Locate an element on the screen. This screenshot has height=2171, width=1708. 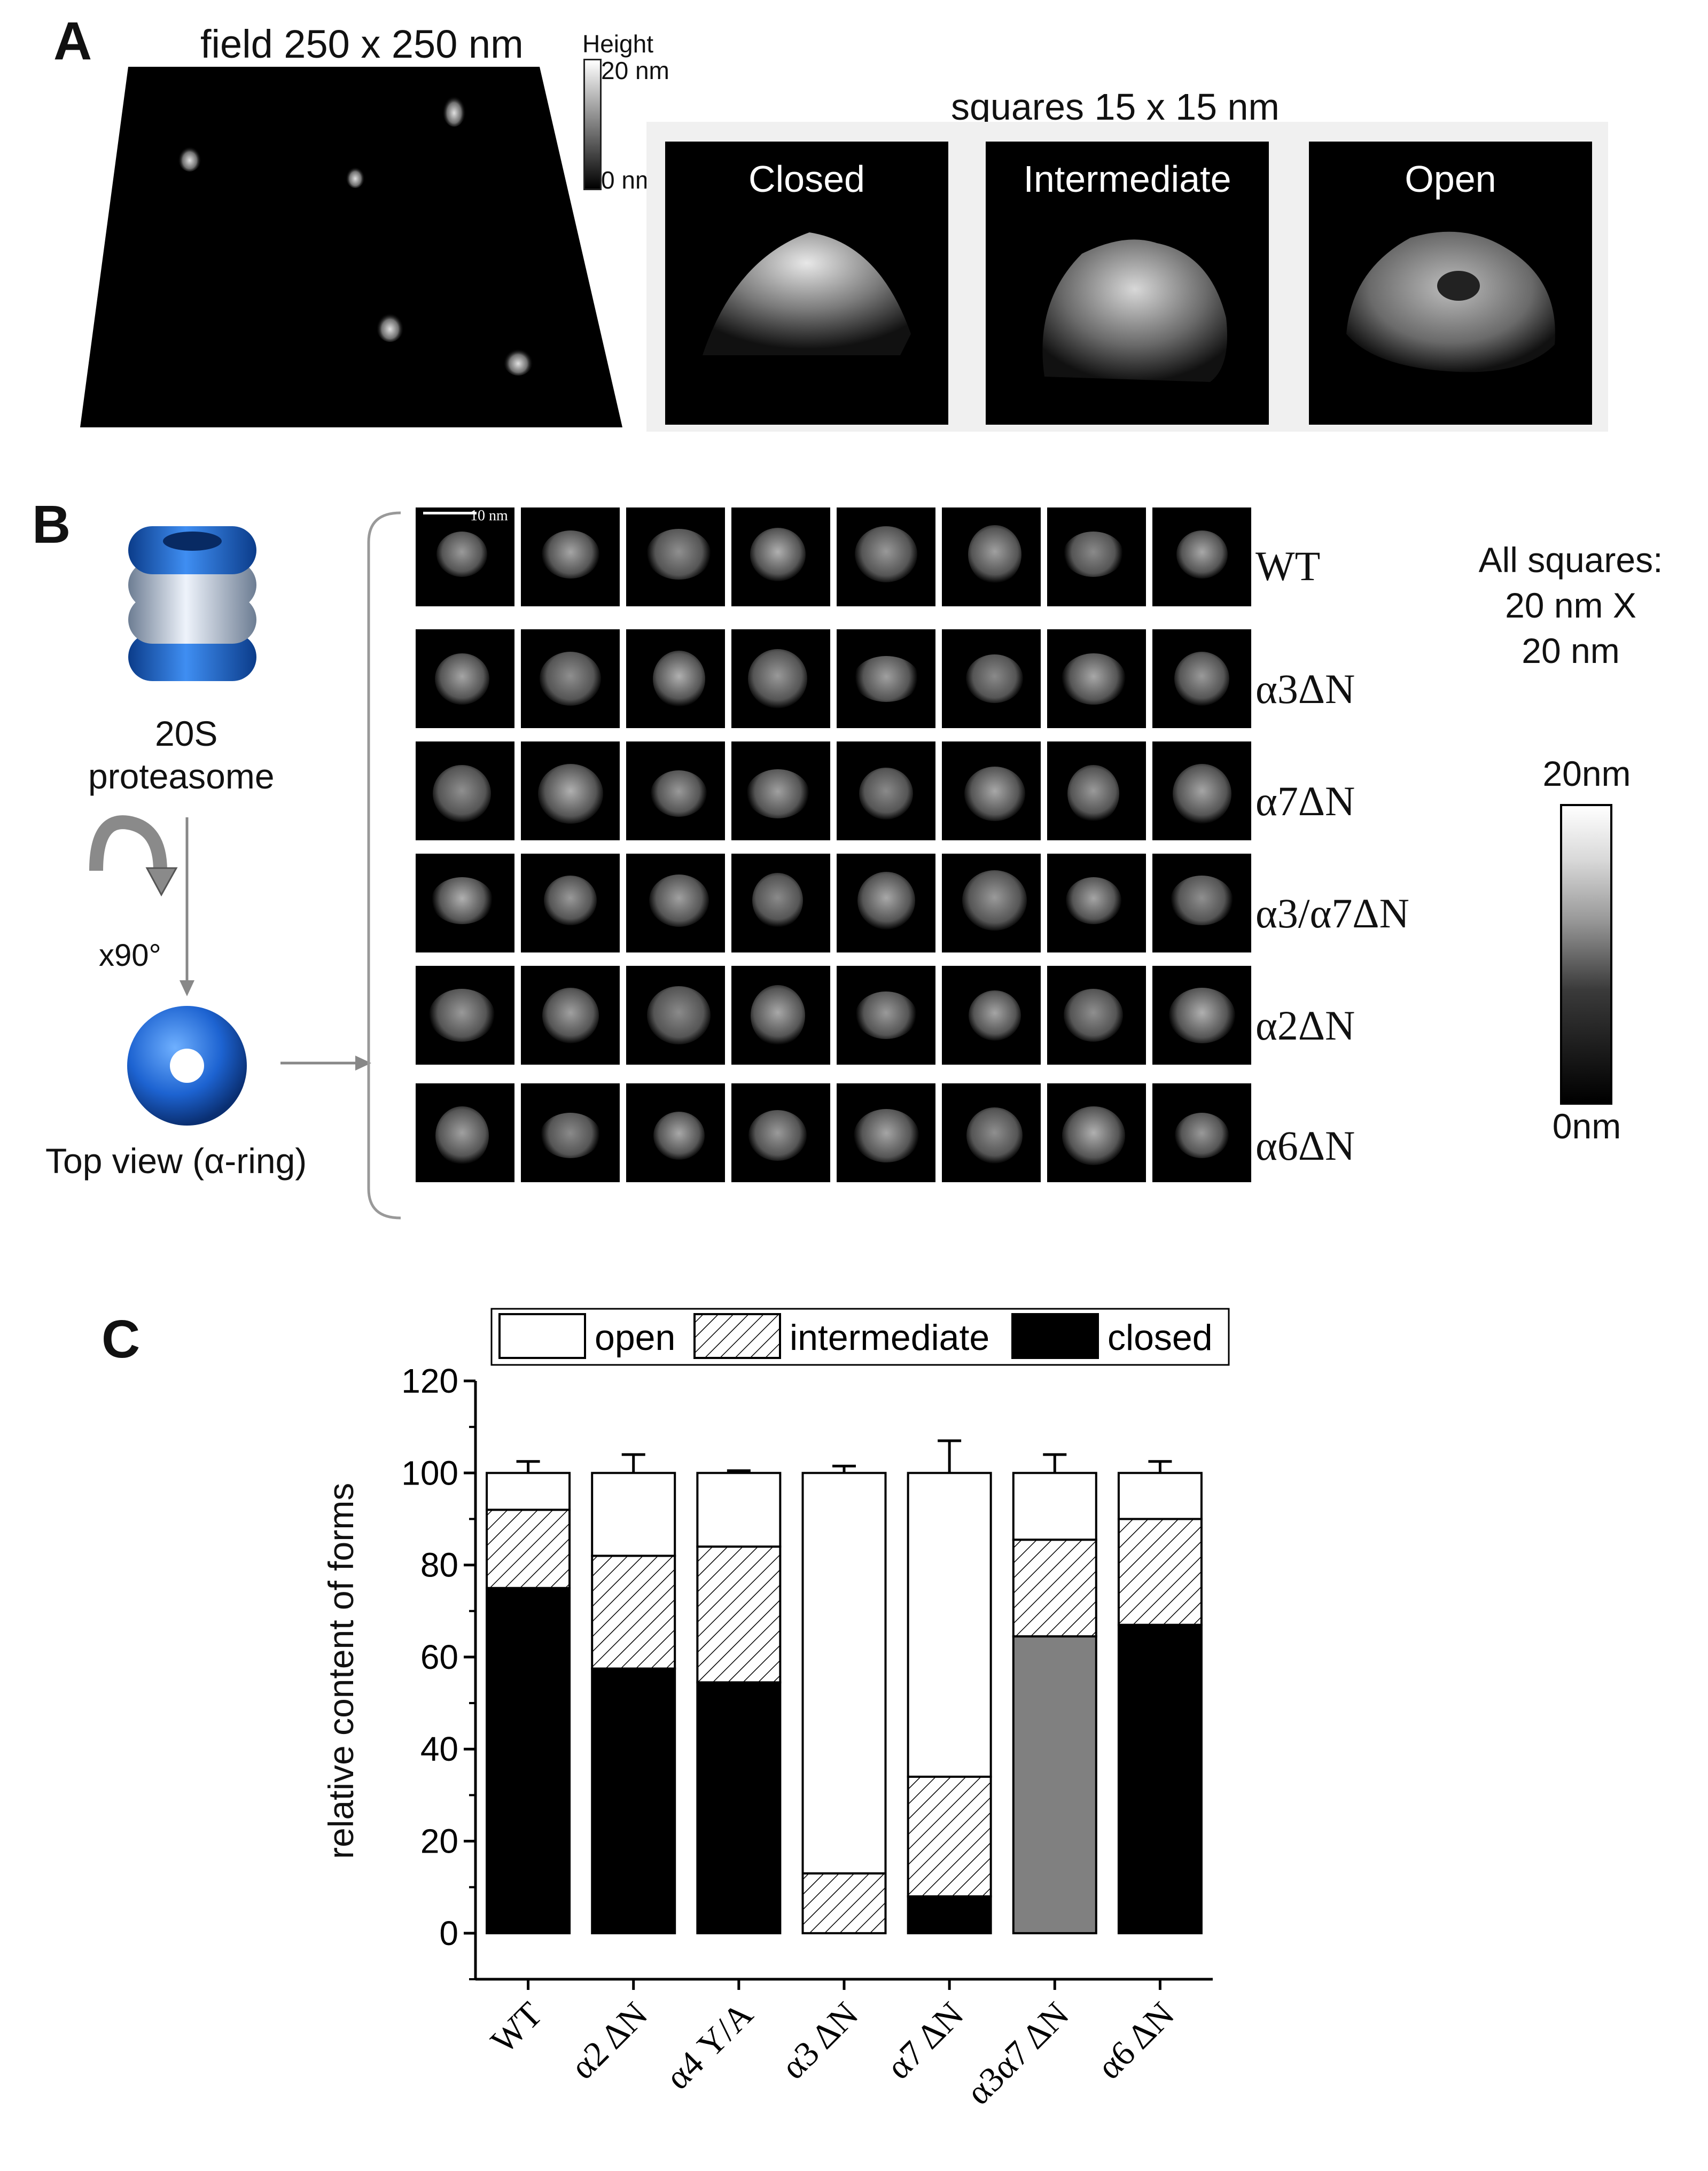
open-tile: Open is located at coordinates (1450, 283).